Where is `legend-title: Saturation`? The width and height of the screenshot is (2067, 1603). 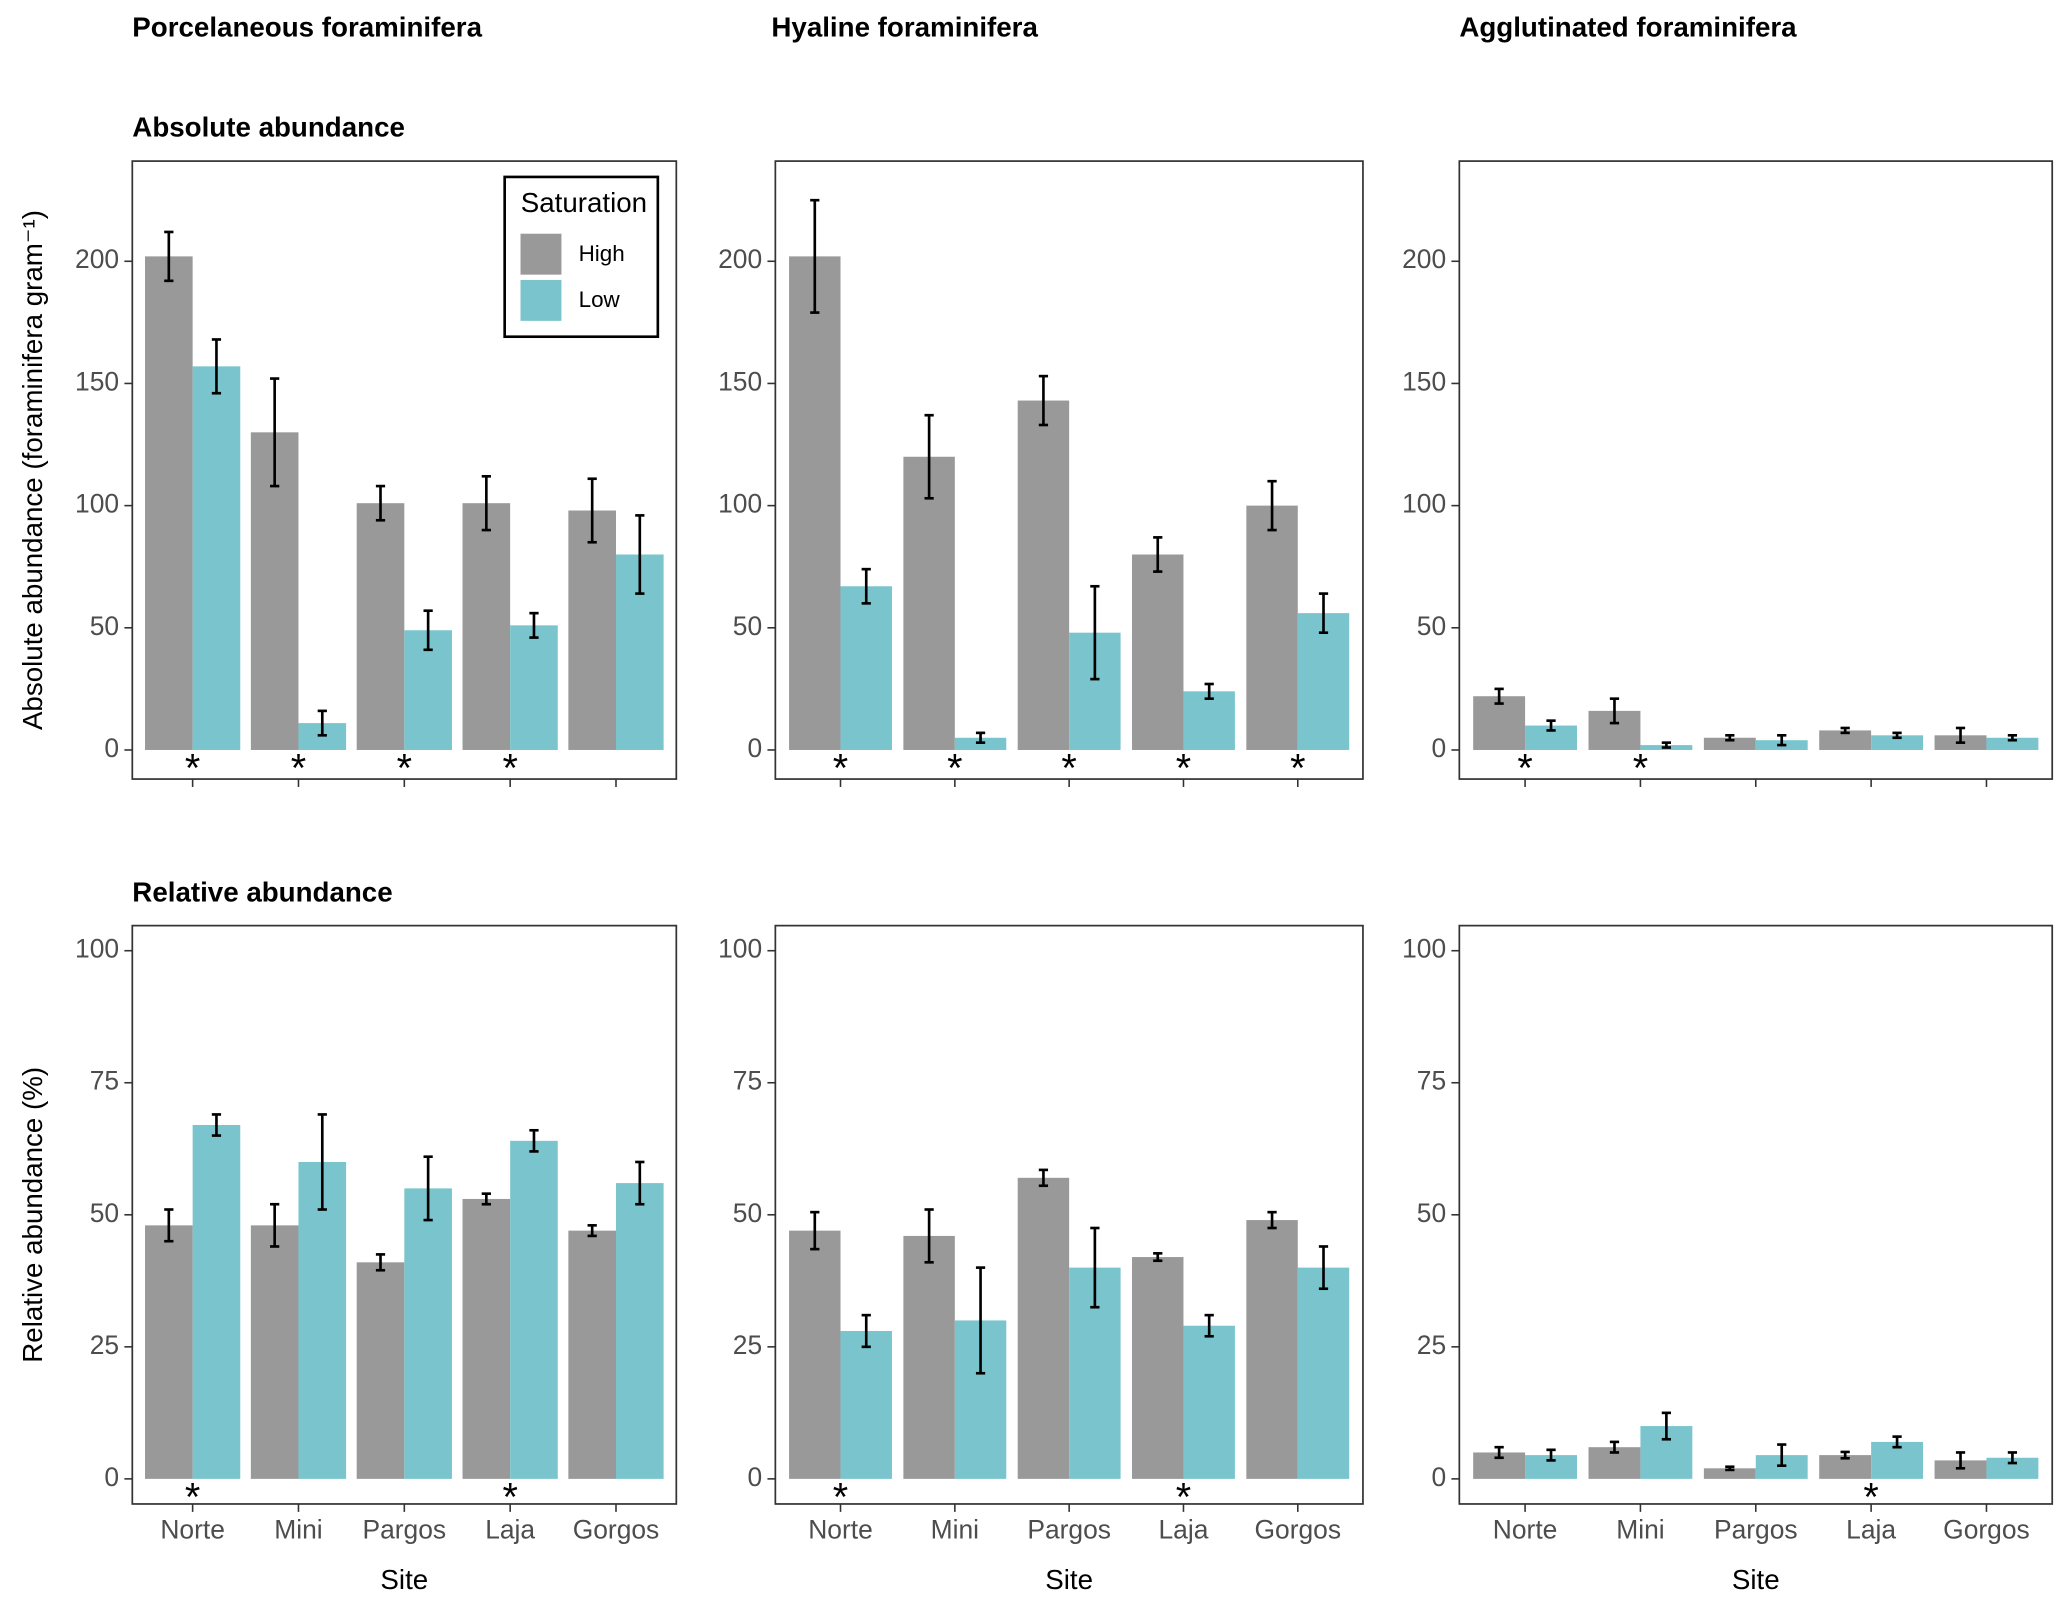 legend-title: Saturation is located at coordinates (584, 202).